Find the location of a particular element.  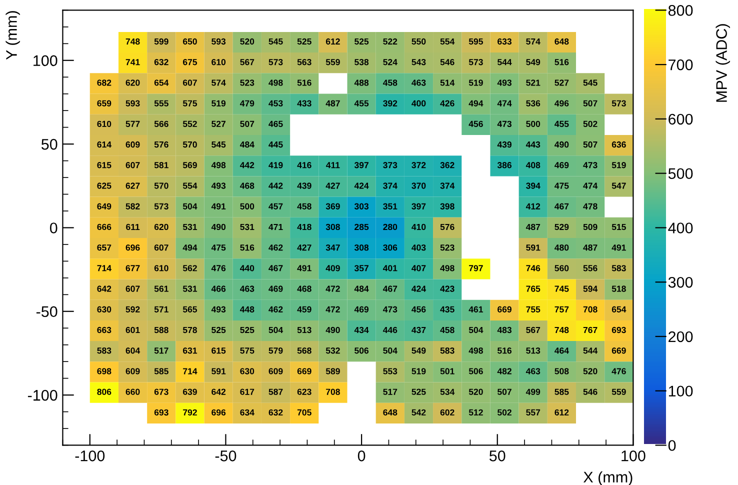

data-label: 792 is located at coordinates (190, 412).